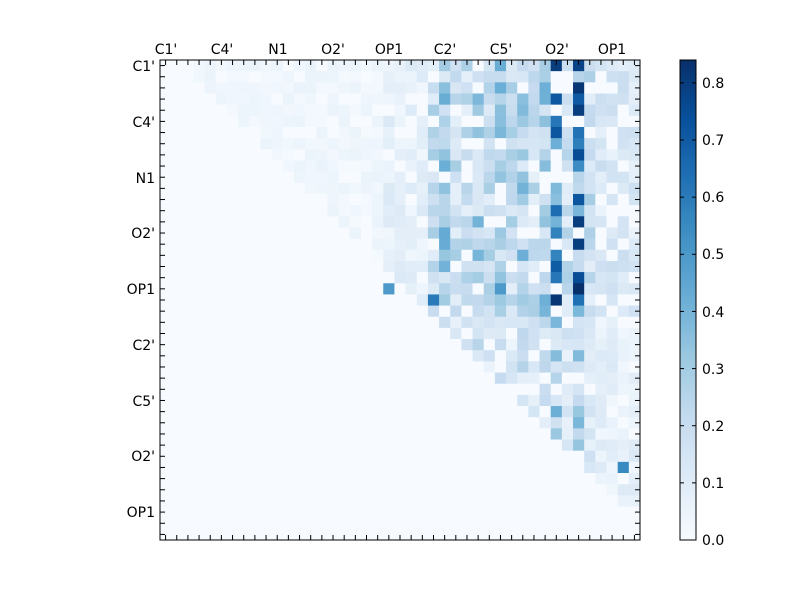  I want to click on x-tick-label: O2', so click(557, 50).